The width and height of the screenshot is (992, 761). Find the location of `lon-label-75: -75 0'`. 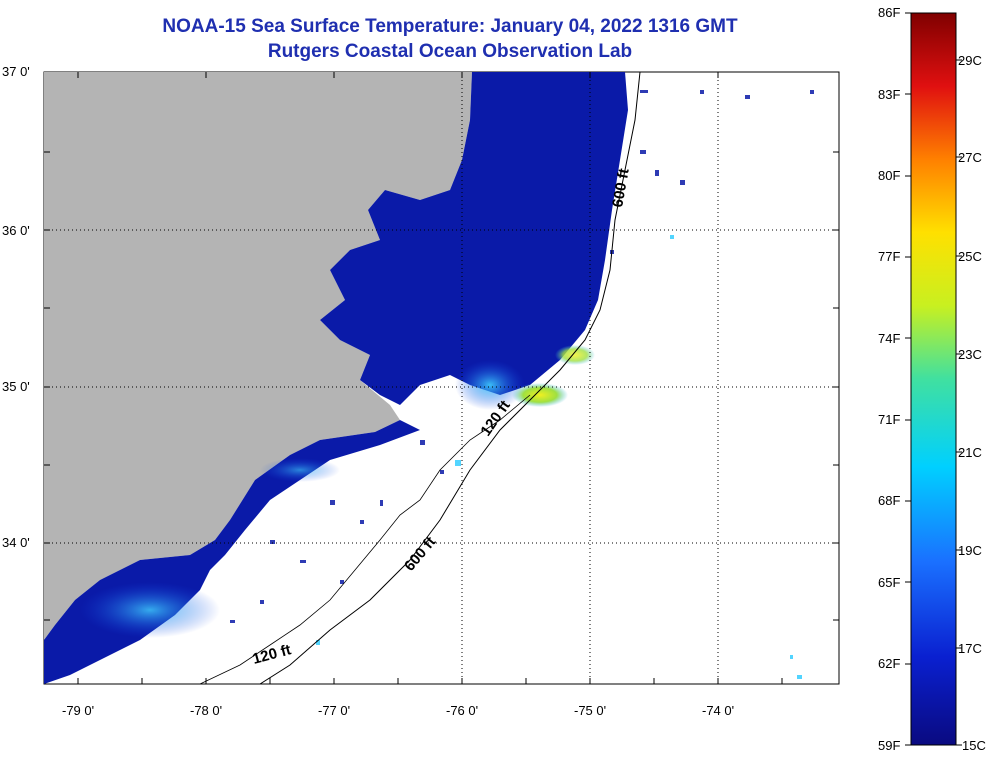

lon-label-75: -75 0' is located at coordinates (590, 710).